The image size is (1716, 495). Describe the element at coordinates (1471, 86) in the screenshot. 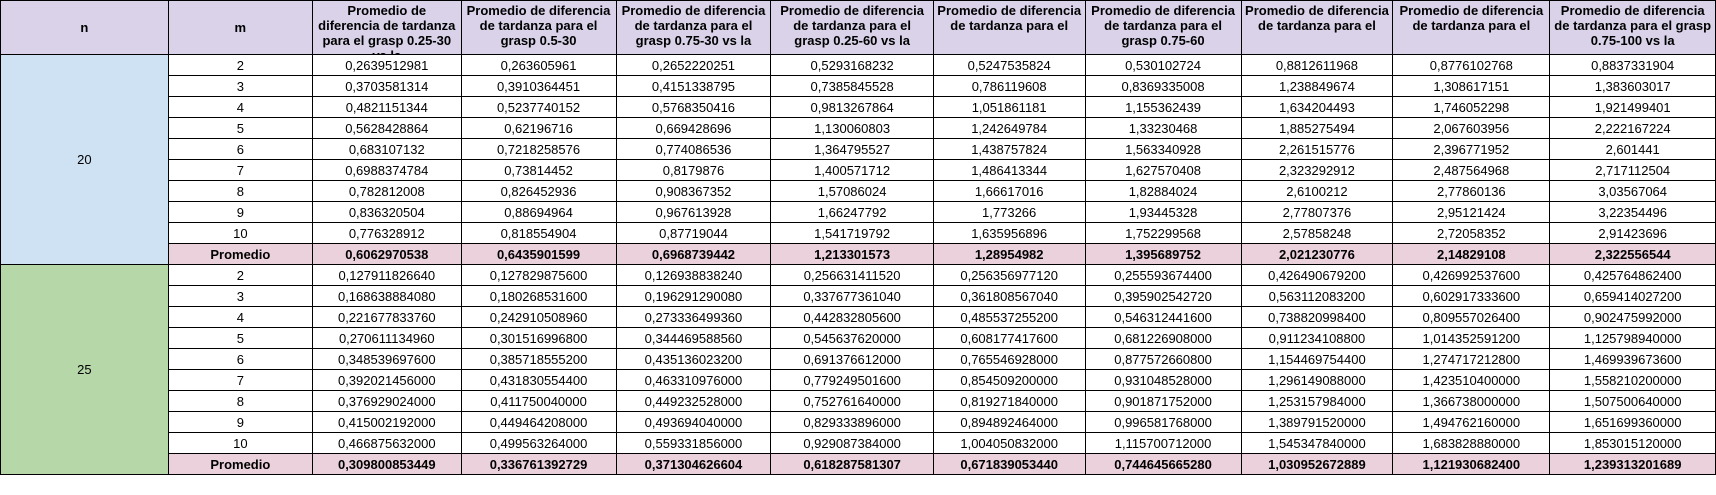

I see `value-cell: 1,308617151` at that location.